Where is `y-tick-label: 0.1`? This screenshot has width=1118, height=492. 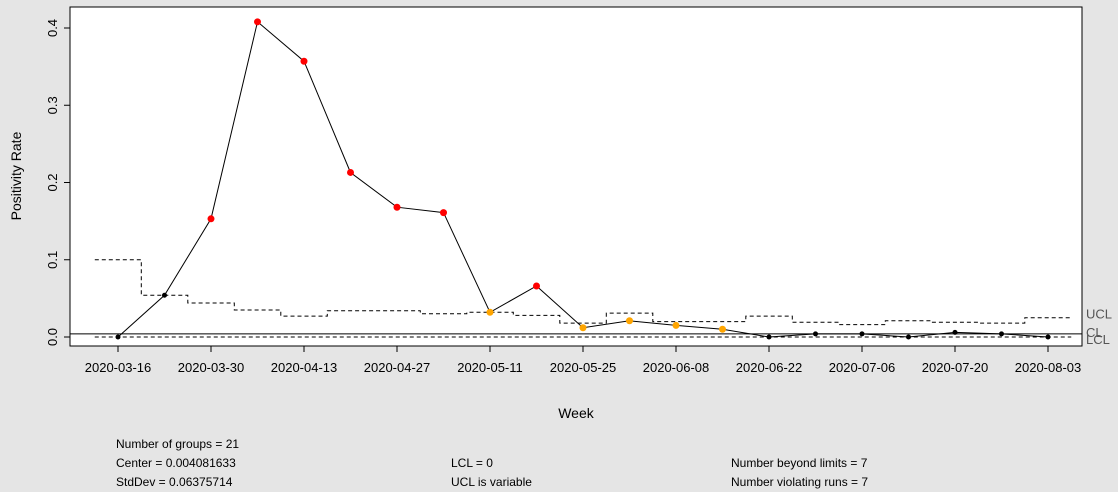 y-tick-label: 0.1 is located at coordinates (52, 260).